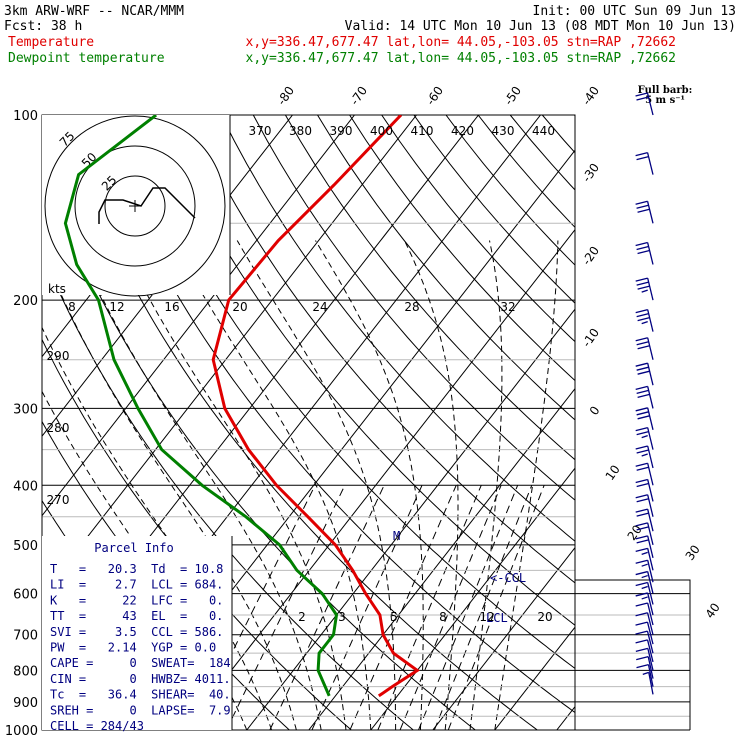 This screenshot has height=740, width=740. I want to click on mixing-ratio-label: 16, so click(171, 307).